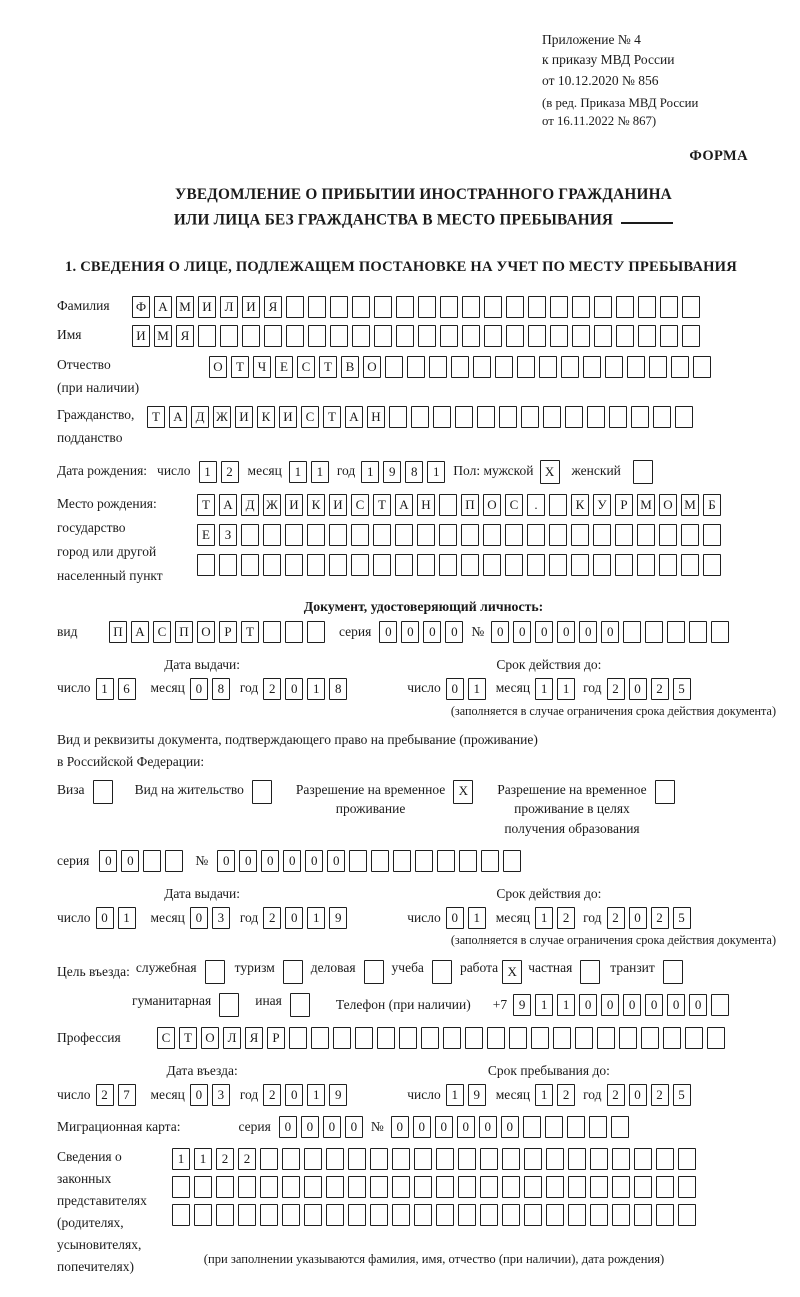 The height and width of the screenshot is (1297, 800). I want to click on form-cell: 8, so click(220, 688).